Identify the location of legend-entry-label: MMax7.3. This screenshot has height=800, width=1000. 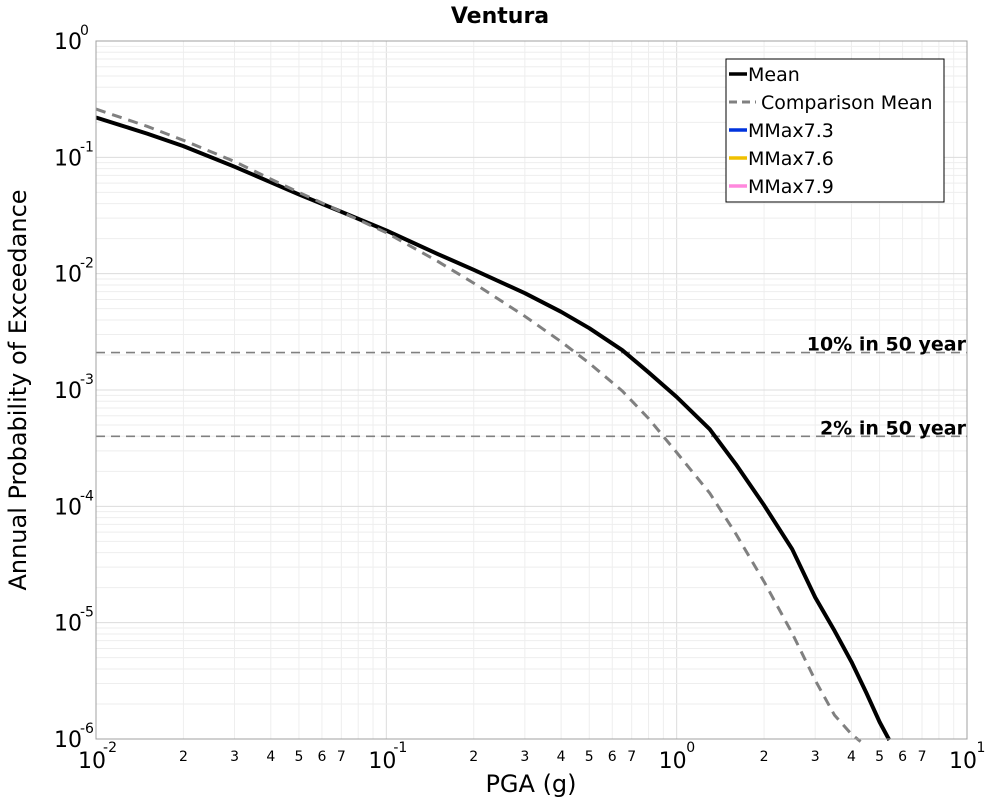
(791, 131).